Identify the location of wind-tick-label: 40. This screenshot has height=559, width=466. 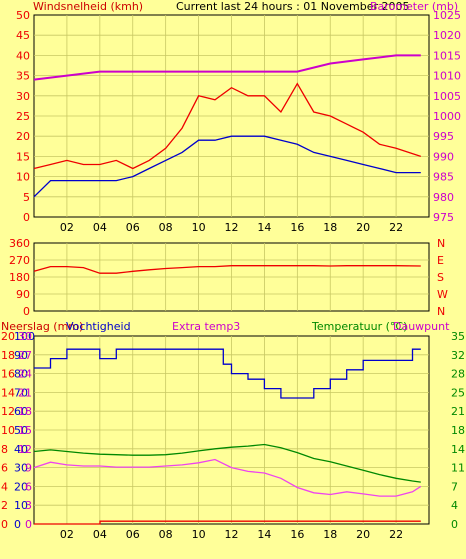
(23, 55).